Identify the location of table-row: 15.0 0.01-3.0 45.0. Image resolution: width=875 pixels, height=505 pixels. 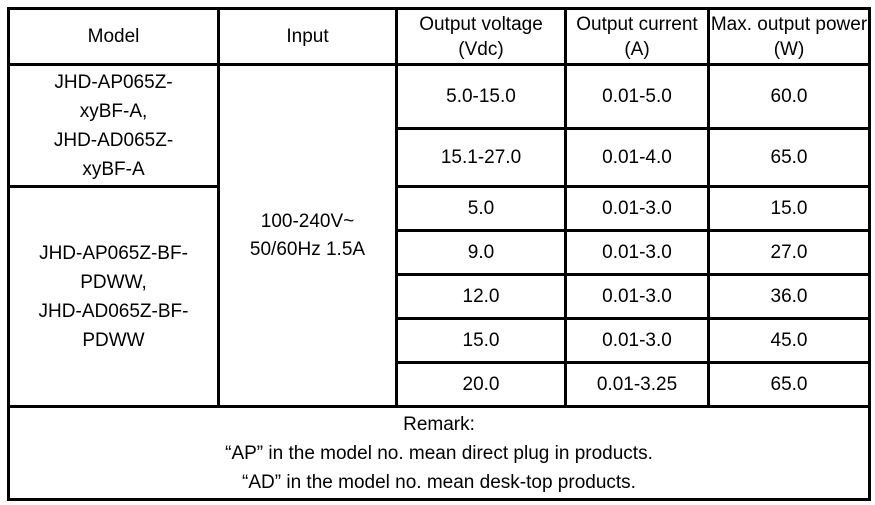
(440, 340).